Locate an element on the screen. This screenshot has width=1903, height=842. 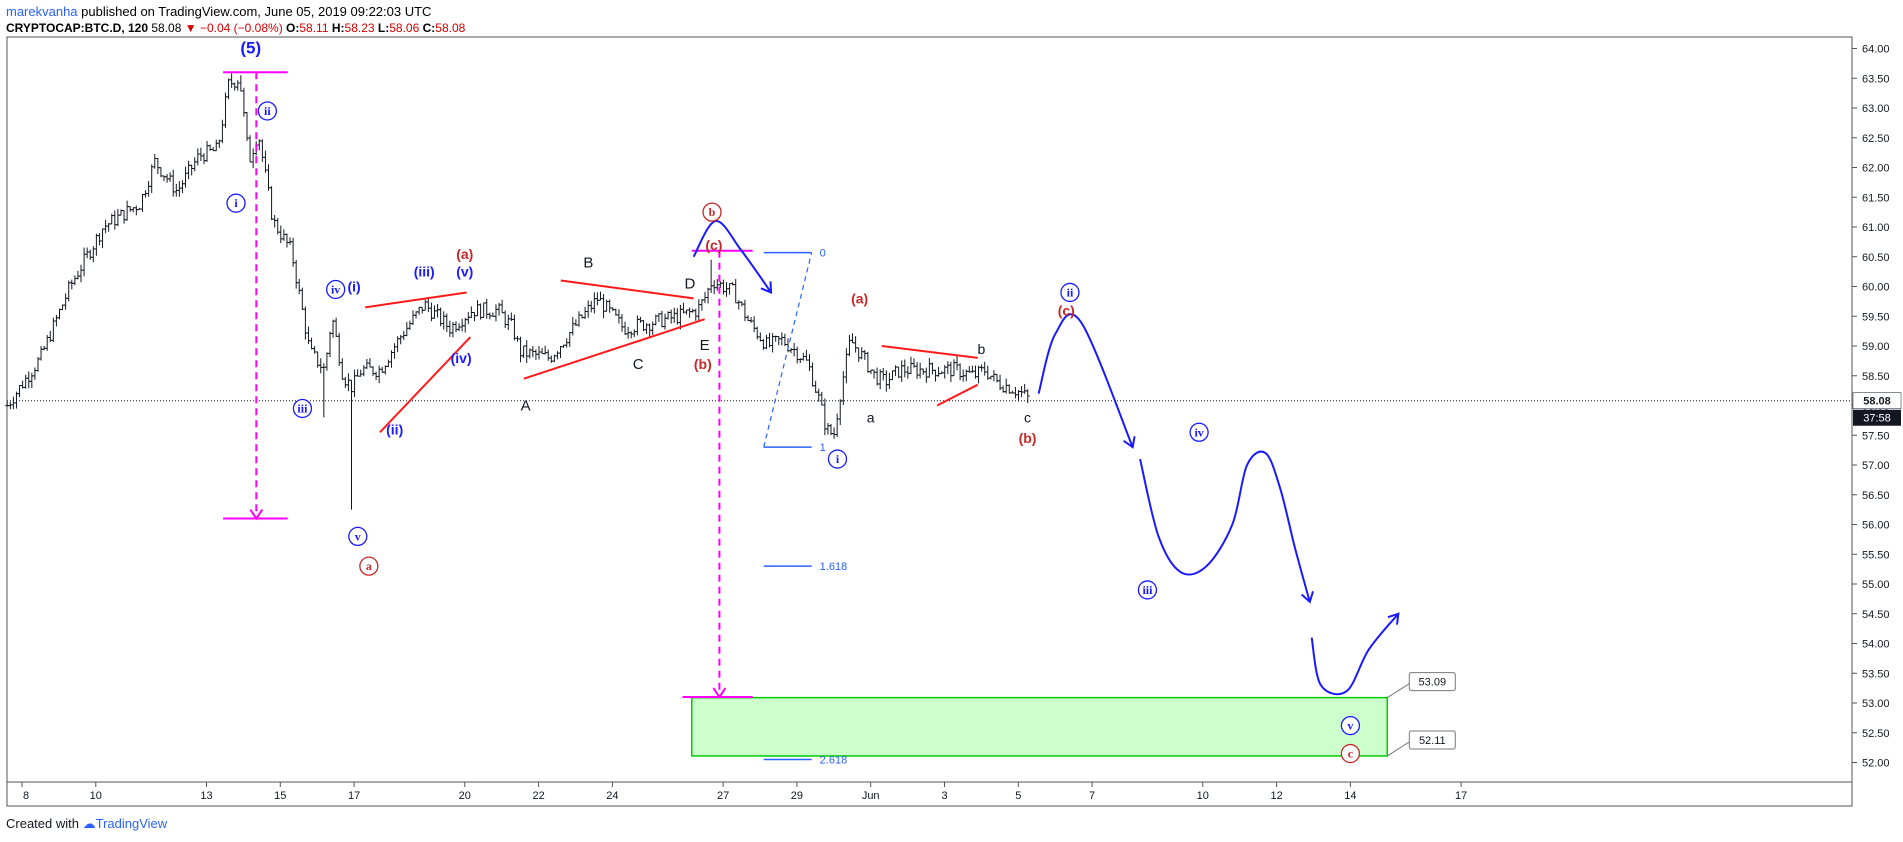
wave-label: (i) is located at coordinates (353, 287).